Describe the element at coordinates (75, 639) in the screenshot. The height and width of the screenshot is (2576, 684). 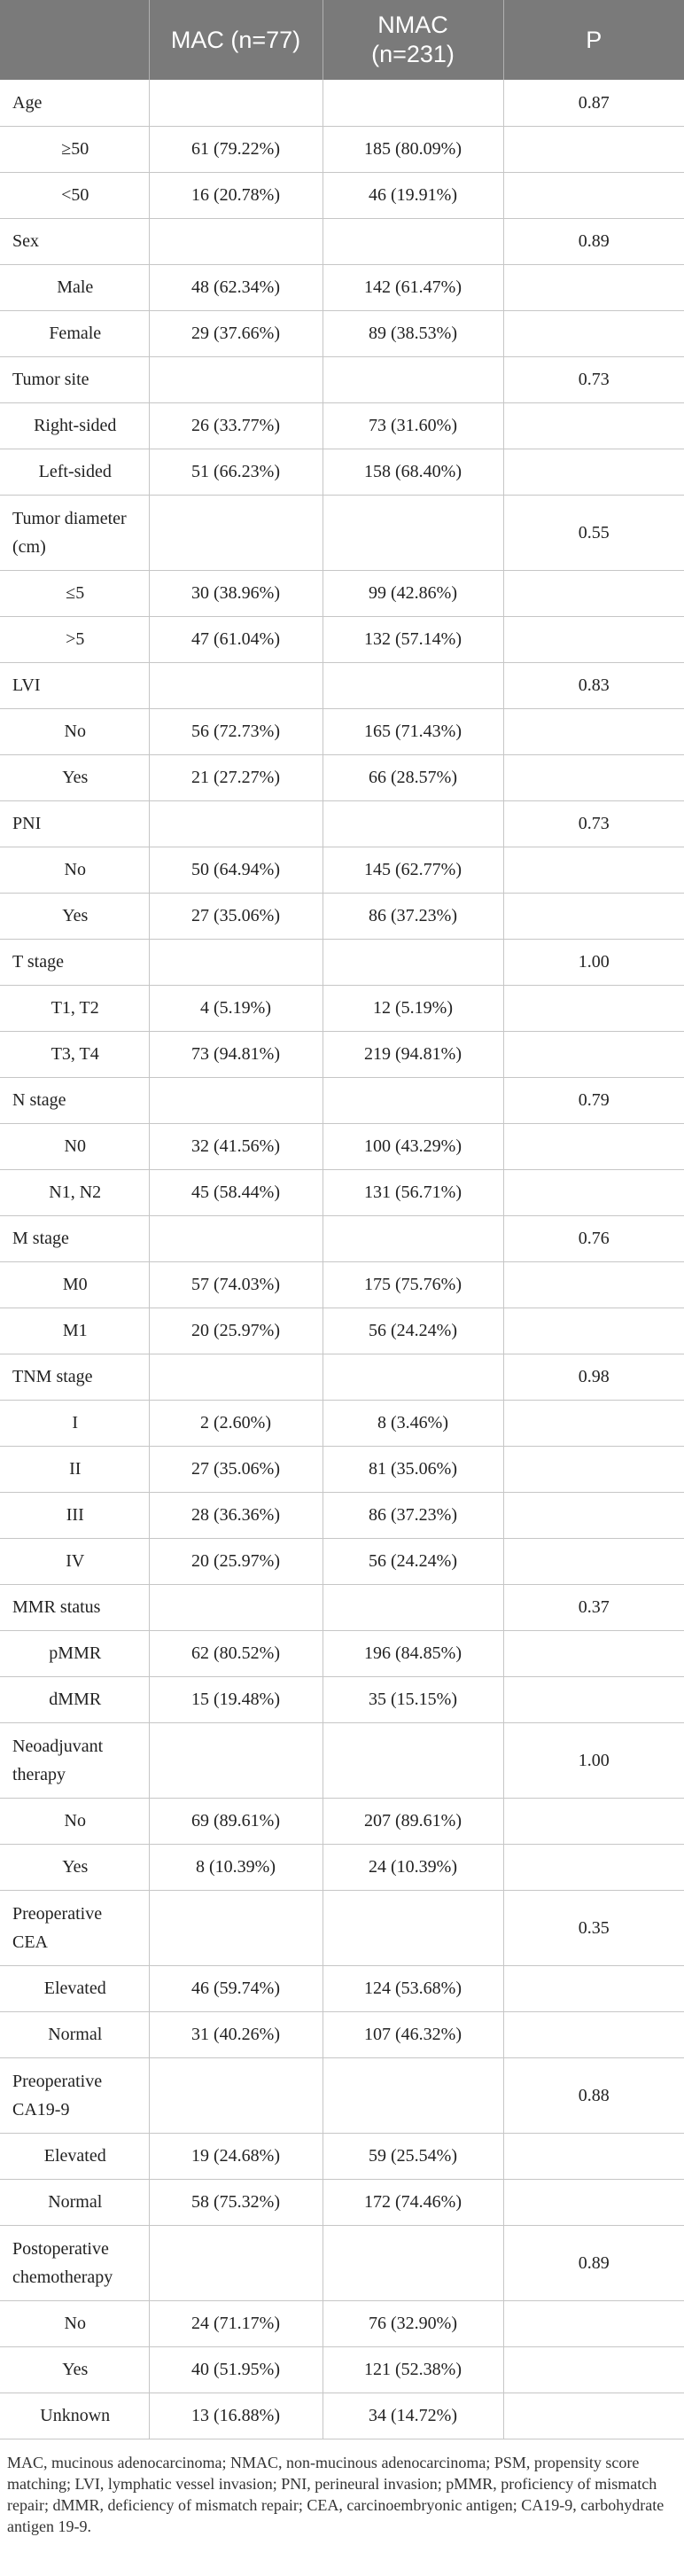
I see `row-label: >5` at that location.